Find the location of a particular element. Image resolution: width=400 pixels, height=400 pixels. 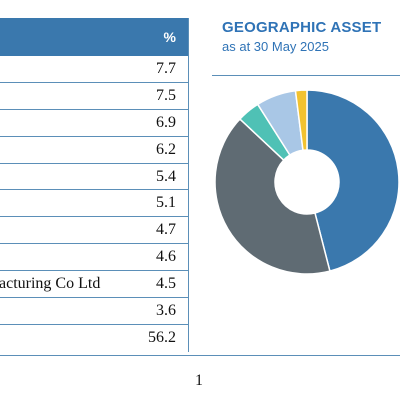

holding-weight: 5.1 is located at coordinates (166, 203).